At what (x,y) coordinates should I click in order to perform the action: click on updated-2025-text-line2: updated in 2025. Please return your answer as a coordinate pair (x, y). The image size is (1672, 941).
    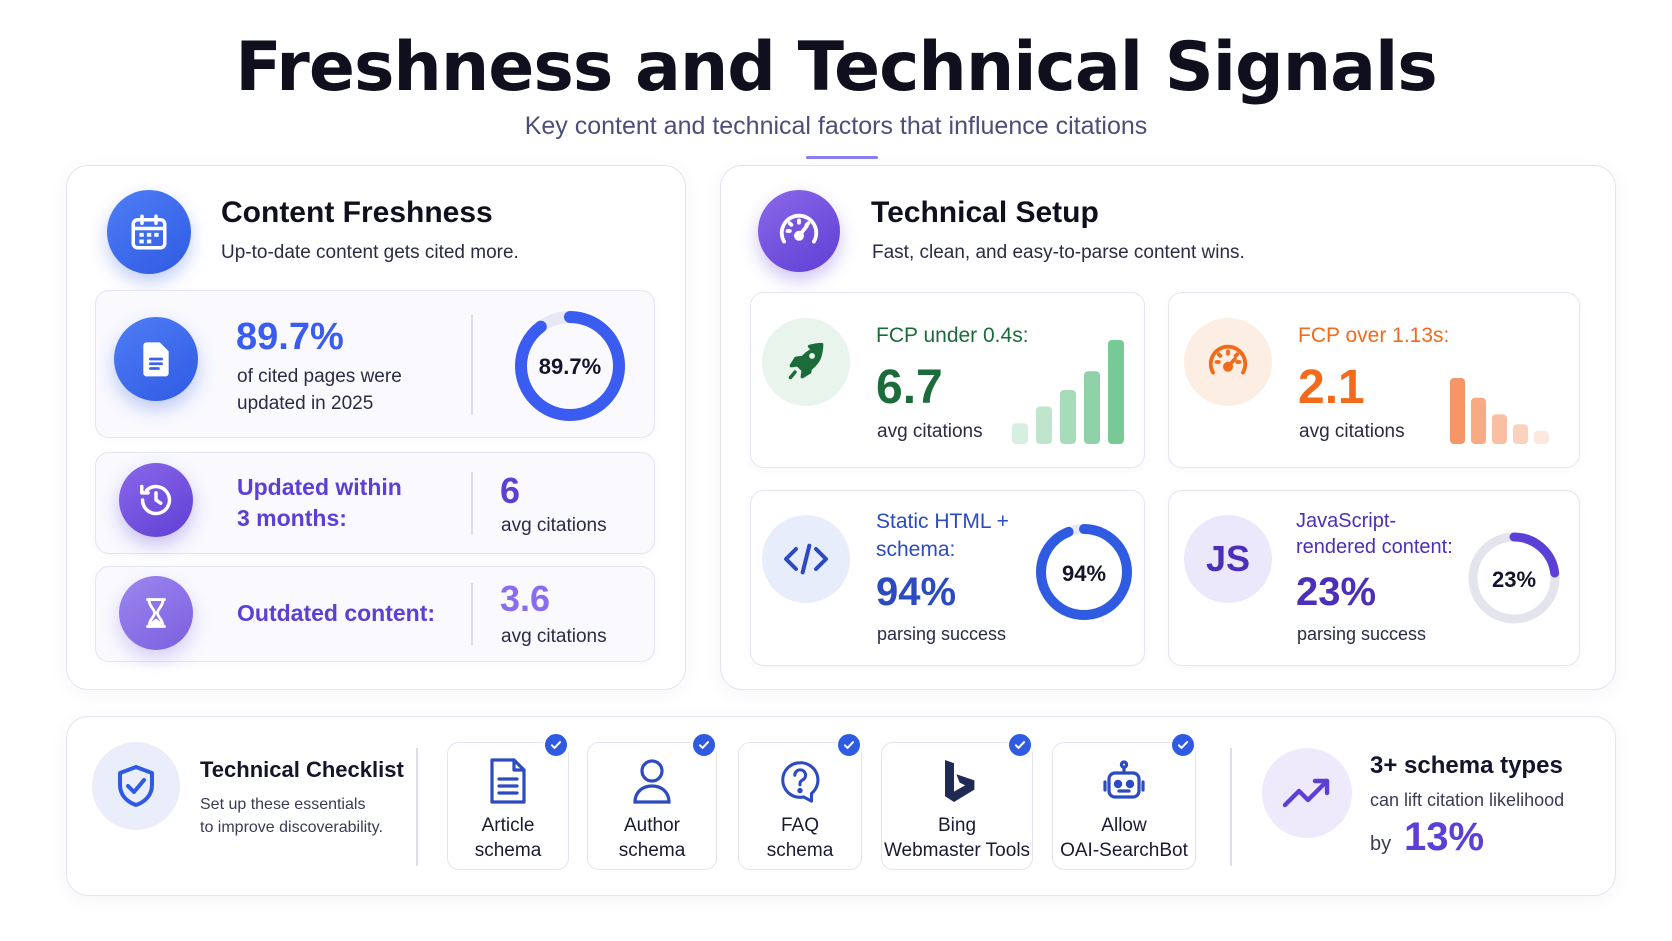
    Looking at the image, I should click on (305, 403).